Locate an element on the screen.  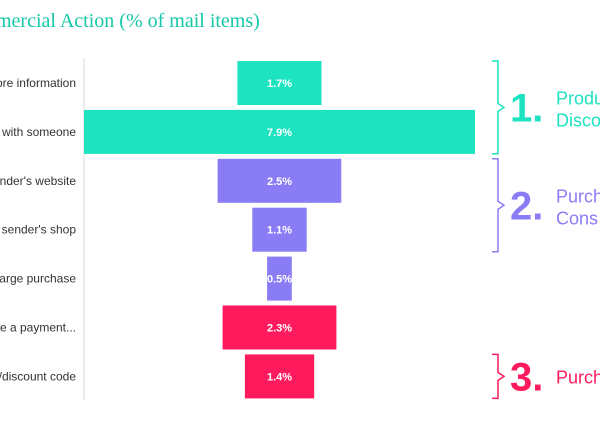
category-label-5: arge purchase is located at coordinates (38, 279).